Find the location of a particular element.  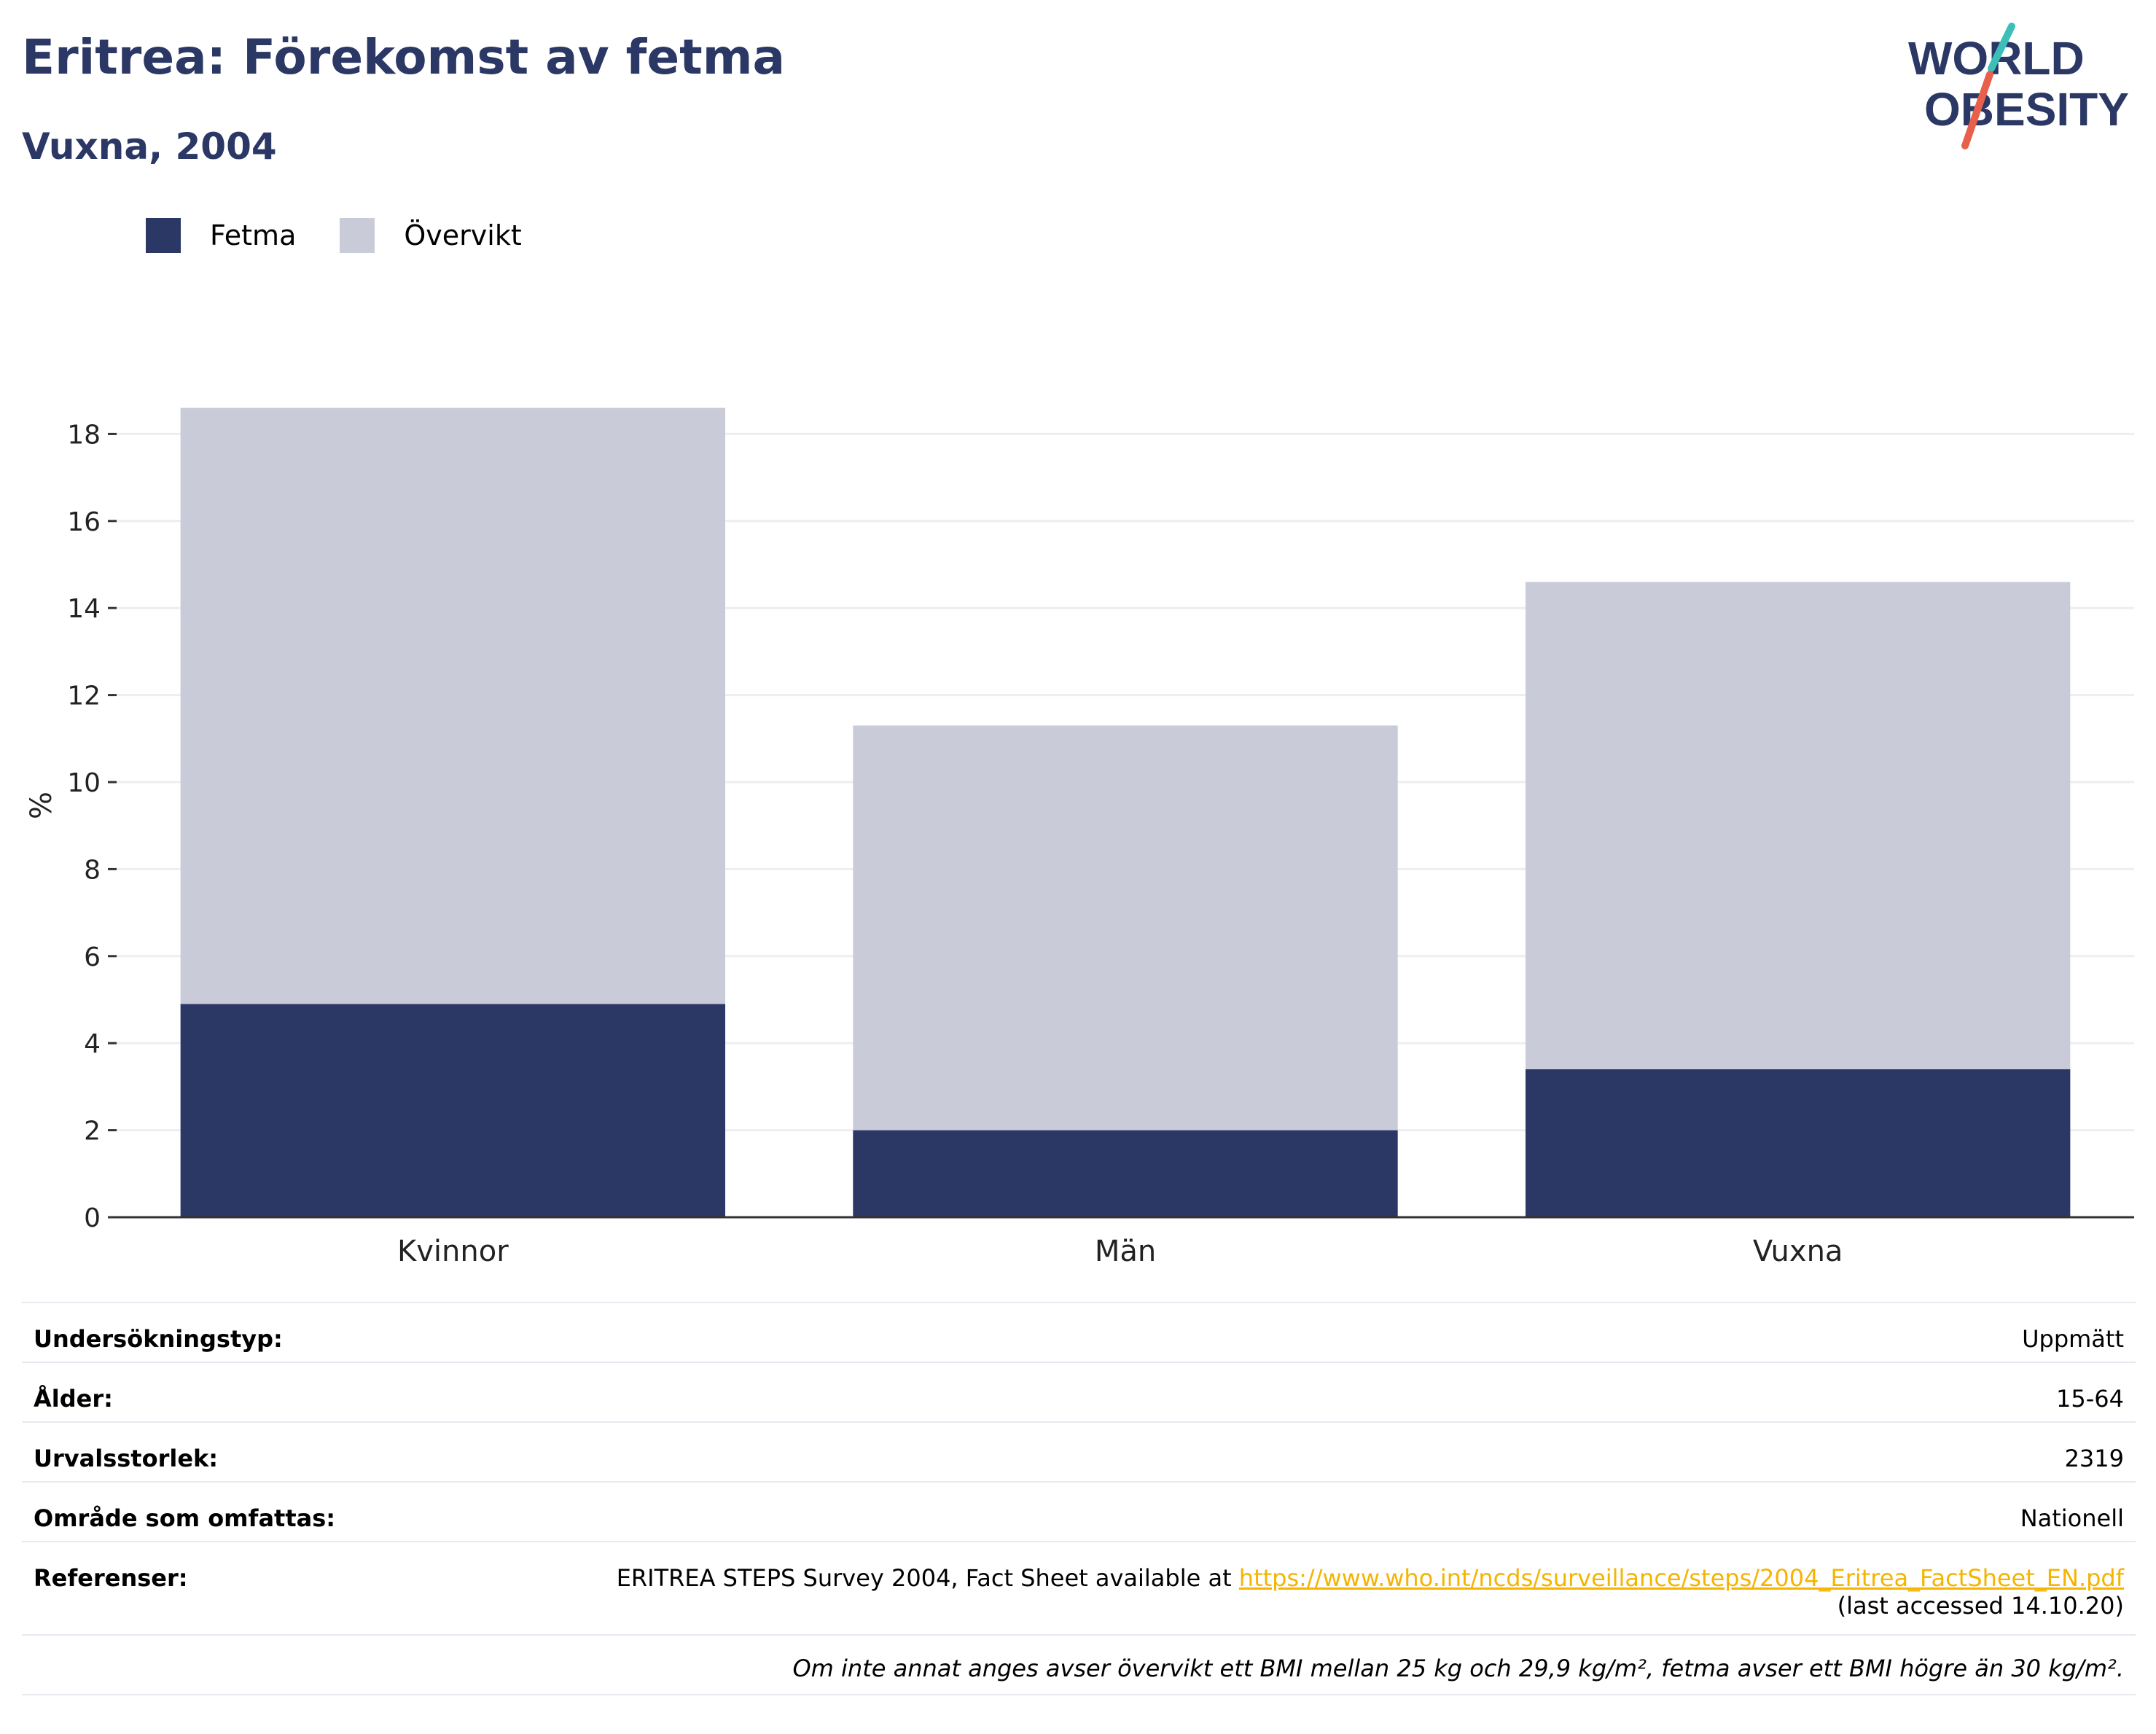

chart-subtitle: Vuxna, 2004 is located at coordinates (150, 146).